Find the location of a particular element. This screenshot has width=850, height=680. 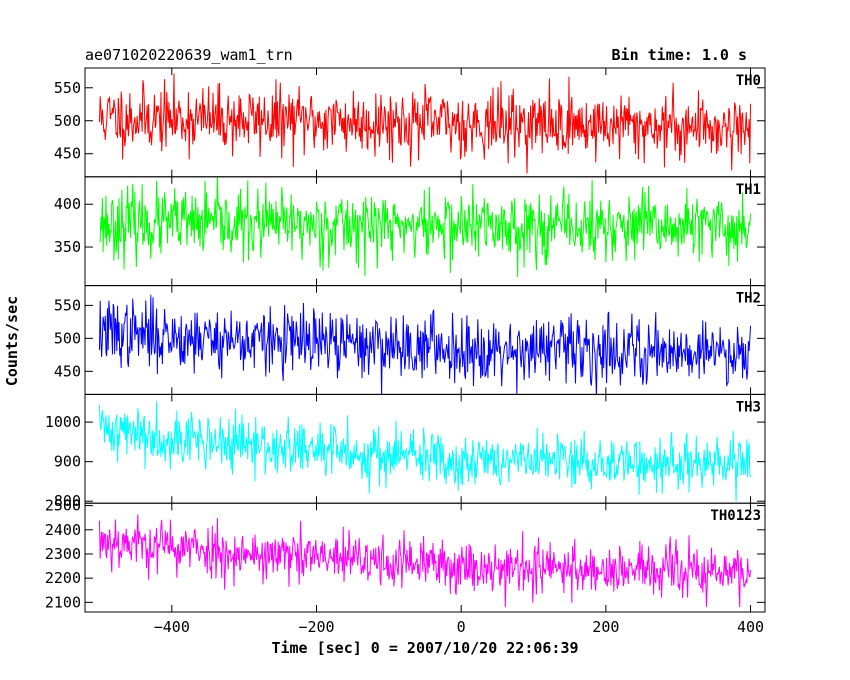

y-tick-label: 2400 is located at coordinates (63, 530).